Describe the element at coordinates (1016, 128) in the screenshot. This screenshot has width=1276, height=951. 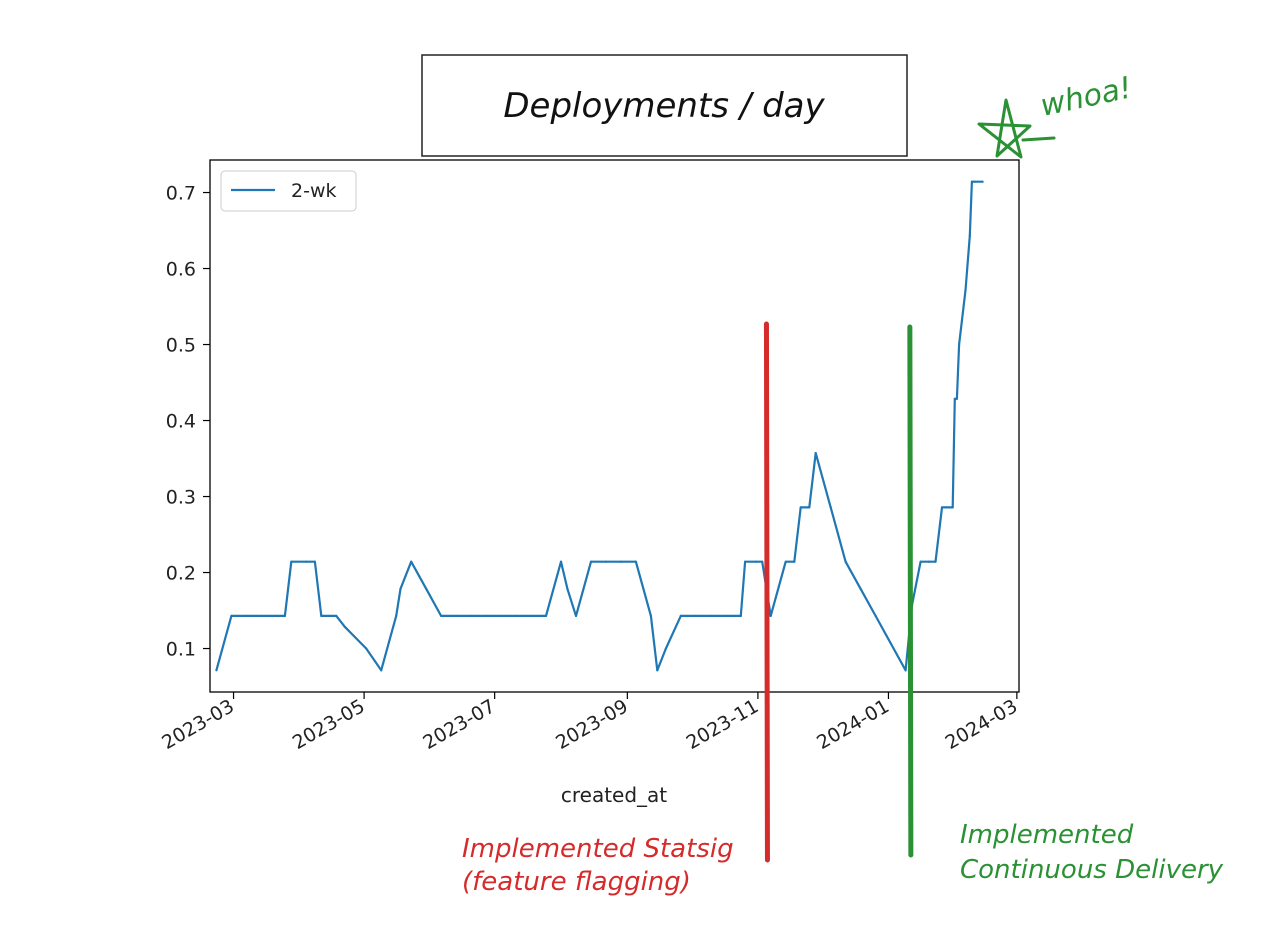
I see `star-icon` at that location.